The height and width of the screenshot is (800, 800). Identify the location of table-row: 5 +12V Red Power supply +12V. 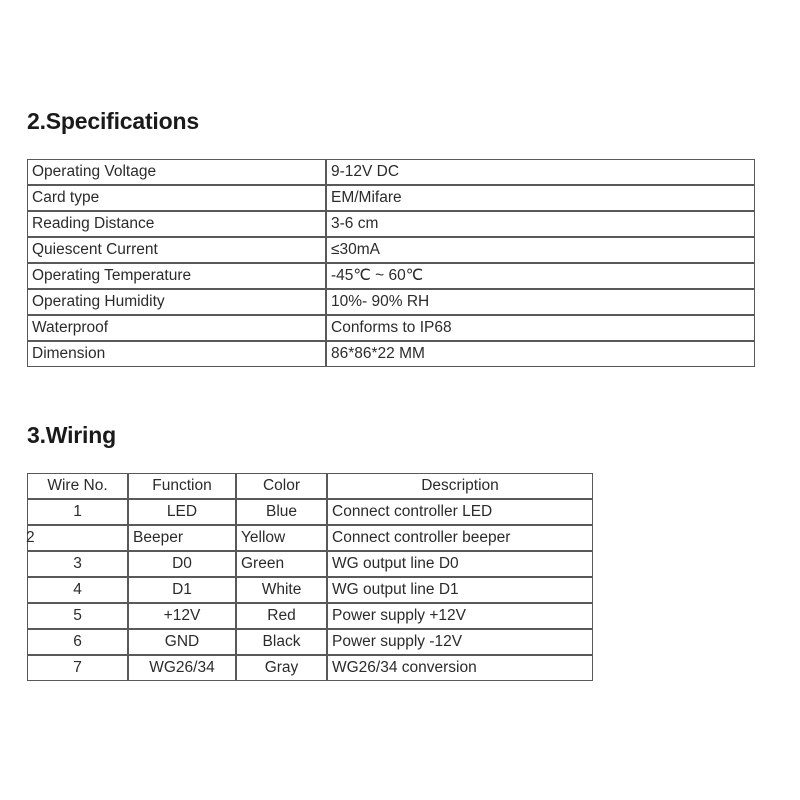
(310, 616).